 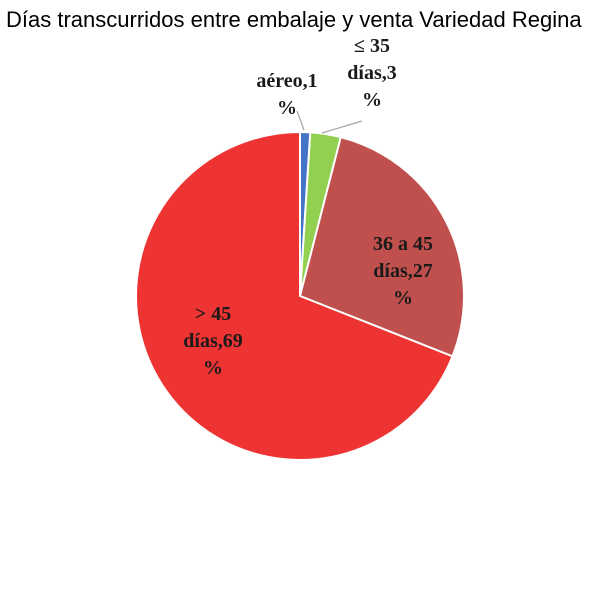 What do you see at coordinates (403, 244) in the screenshot?
I see `slice-label-line: 36 a 45` at bounding box center [403, 244].